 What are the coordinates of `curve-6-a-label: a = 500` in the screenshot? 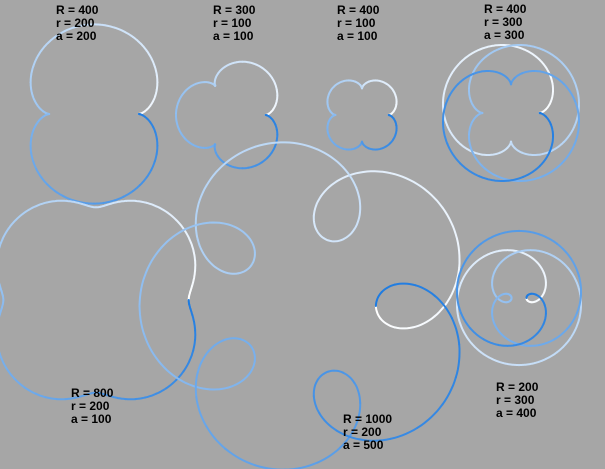 It's located at (363, 445).